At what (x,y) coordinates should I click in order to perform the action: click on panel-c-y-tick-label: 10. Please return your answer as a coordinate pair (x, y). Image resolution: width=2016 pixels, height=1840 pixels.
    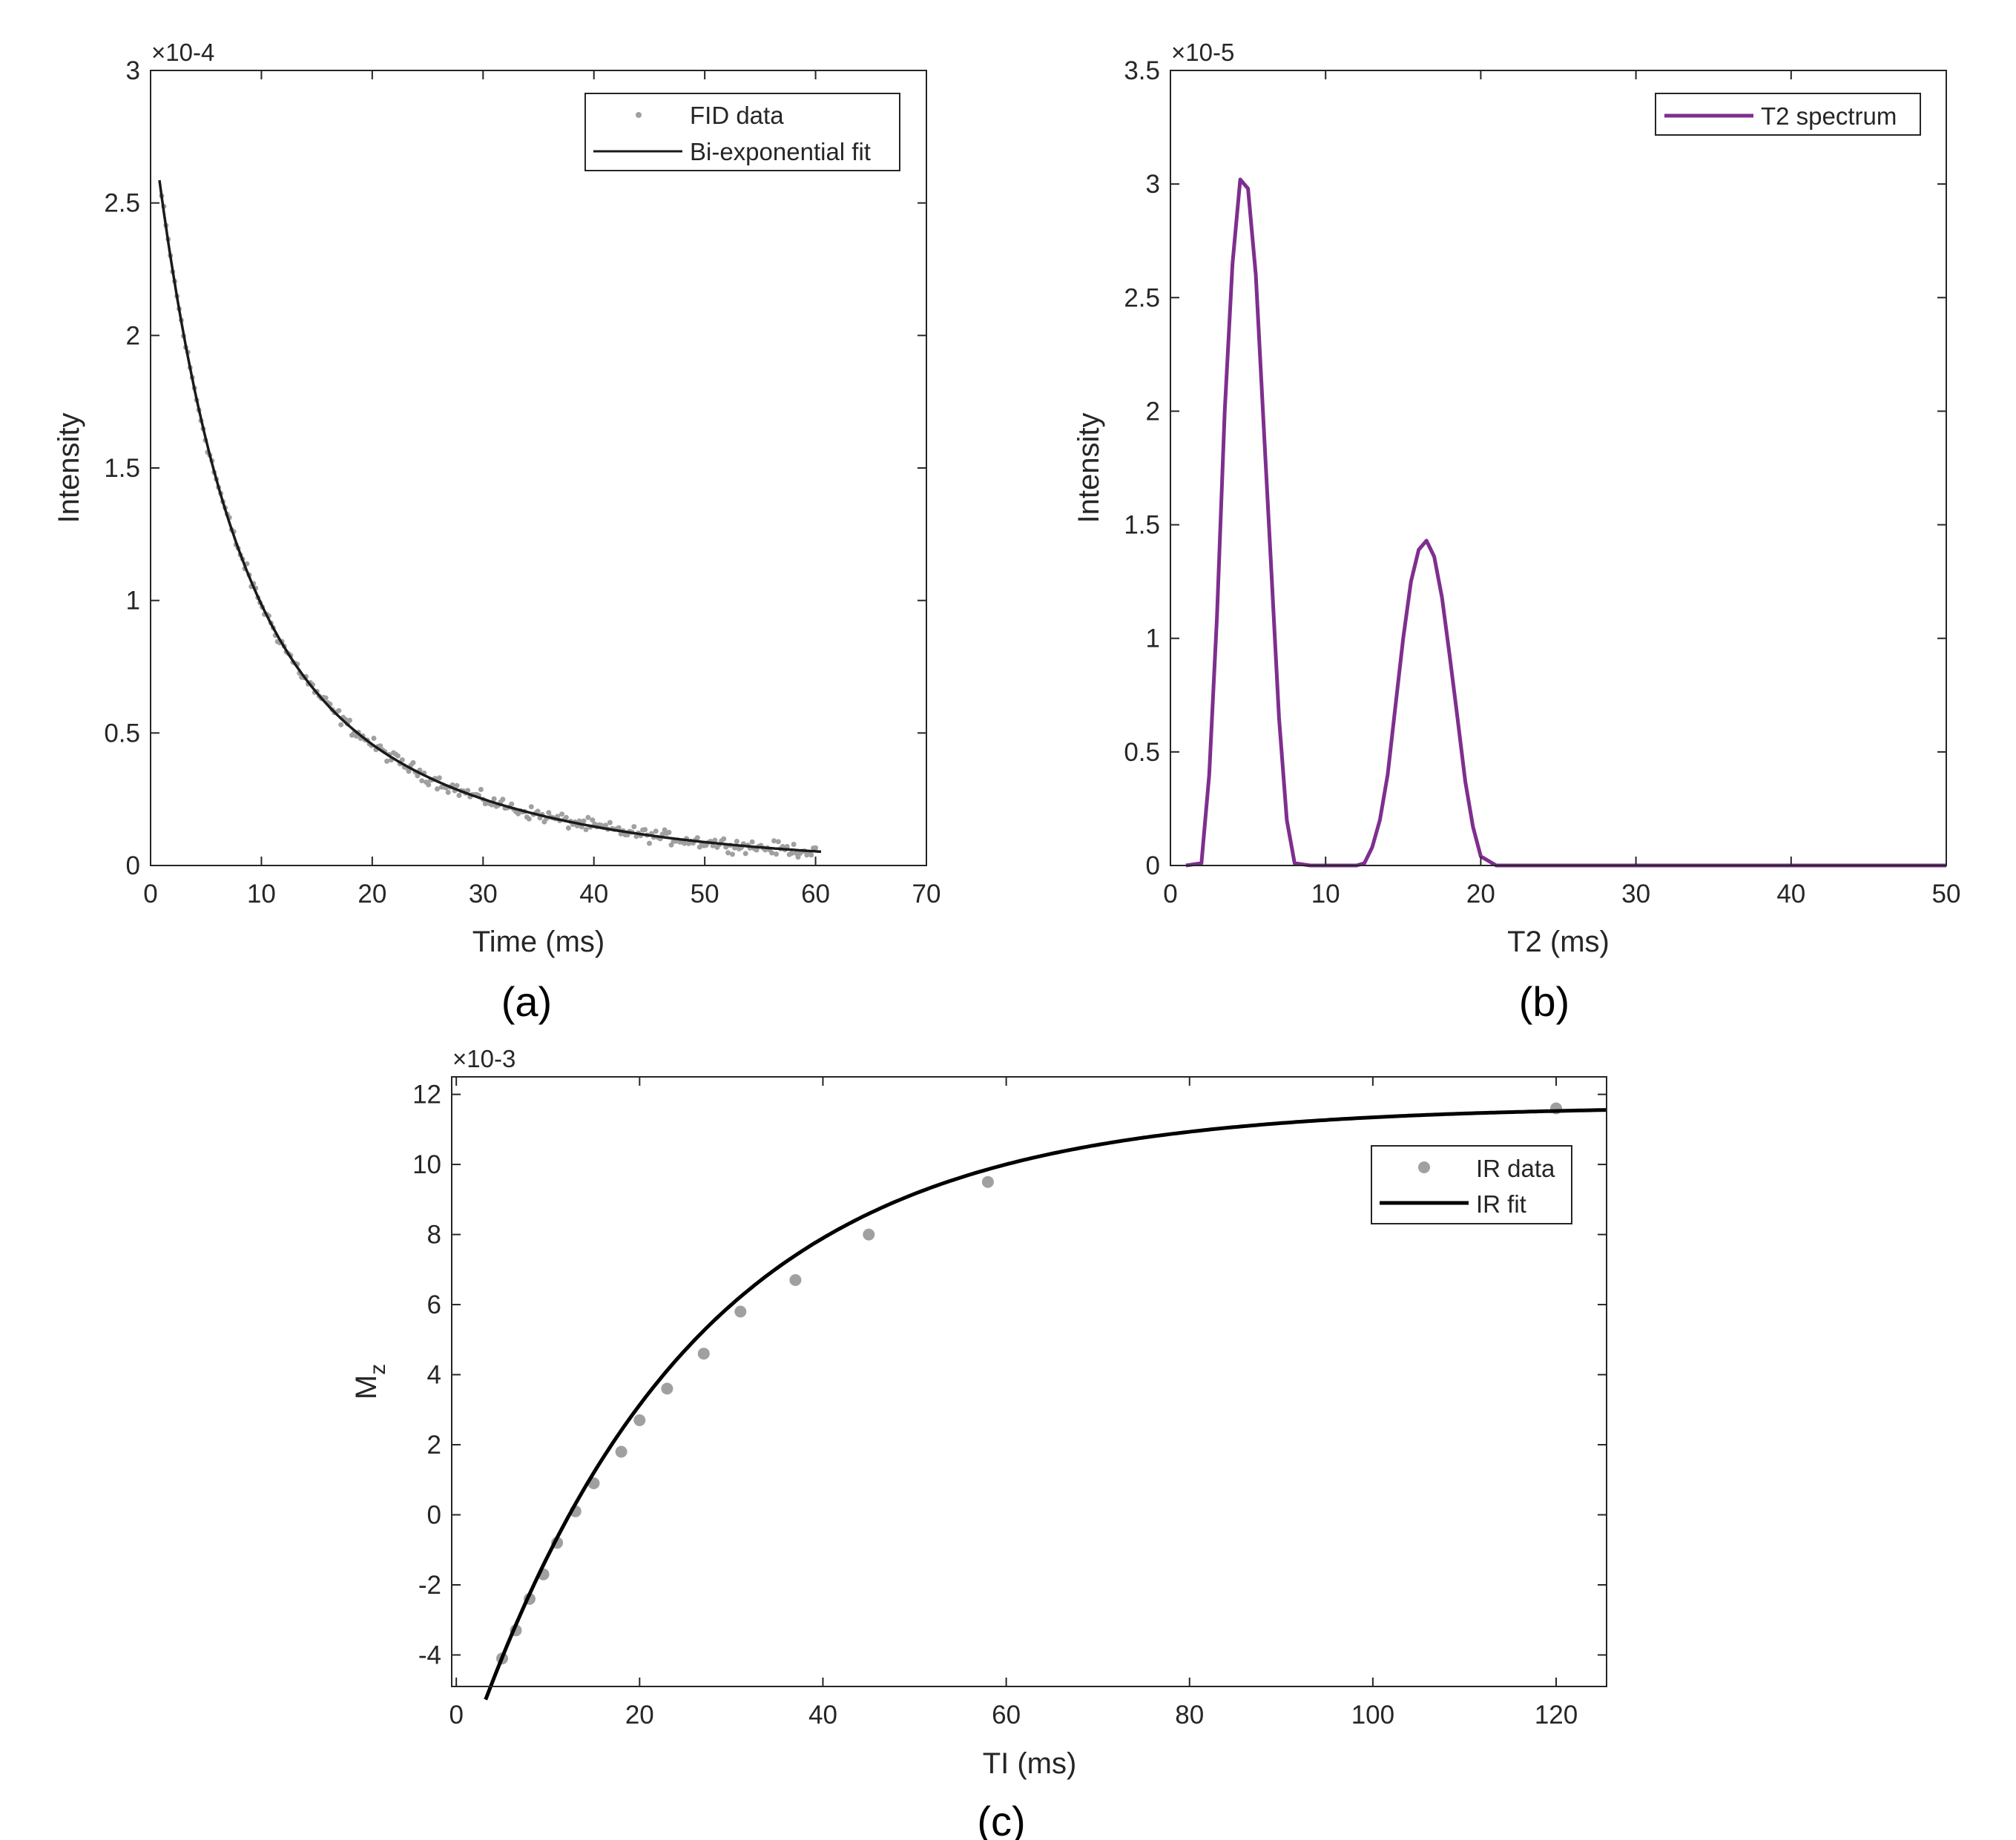
    Looking at the image, I should click on (427, 1164).